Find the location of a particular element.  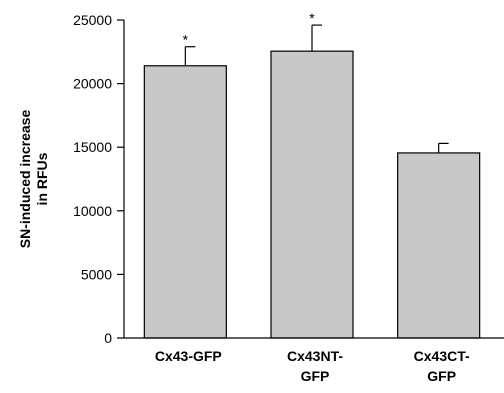

x-axis: Cx43-GFP Cx43NT- GFP Cx43CT- GFP is located at coordinates (314, 360).